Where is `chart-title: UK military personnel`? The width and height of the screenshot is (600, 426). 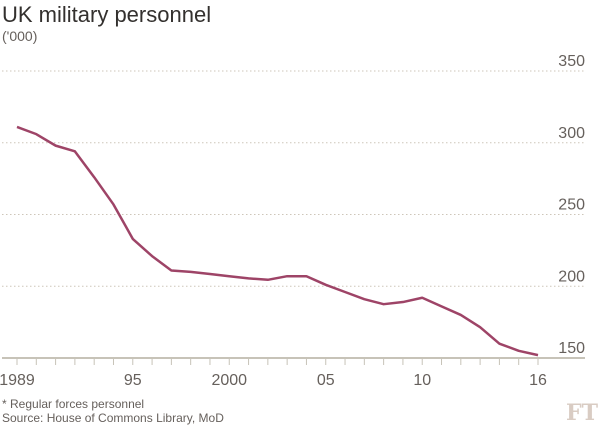 chart-title: UK military personnel is located at coordinates (107, 14).